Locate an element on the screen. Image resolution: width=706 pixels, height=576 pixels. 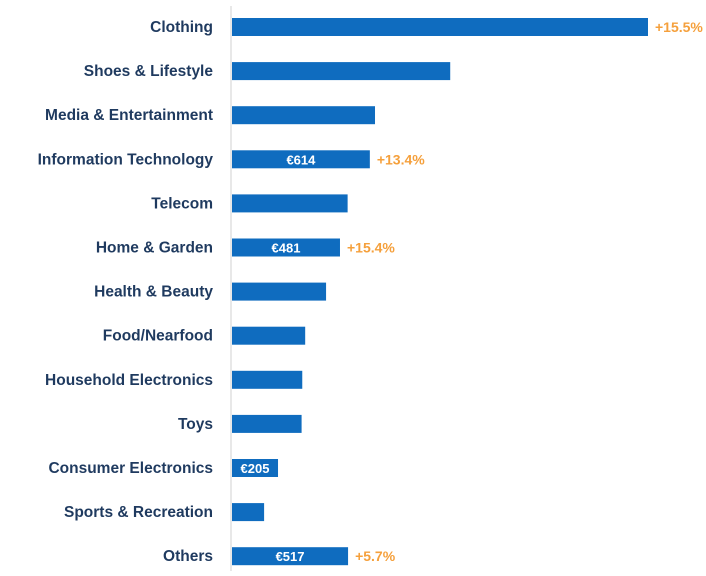
category-label: Health & Beauty is located at coordinates (153, 292).